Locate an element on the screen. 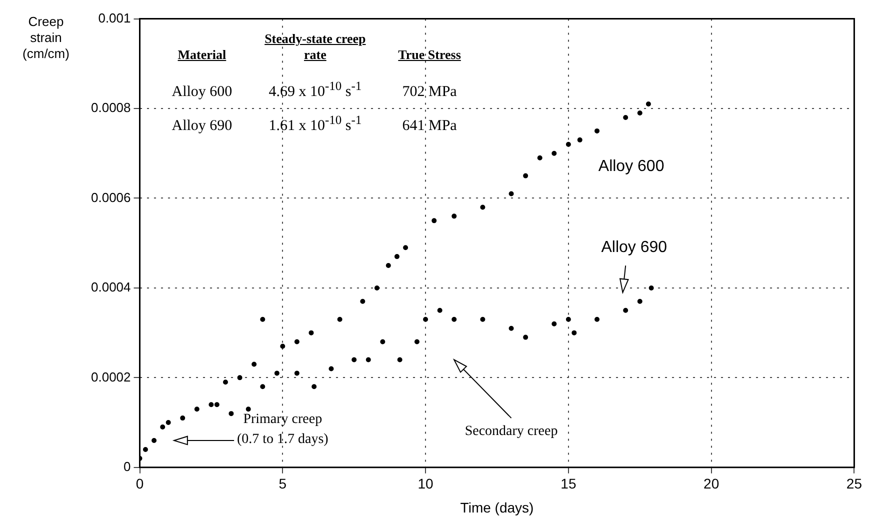 This screenshot has height=529, width=873. annotation: Alloy 690 is located at coordinates (202, 126).